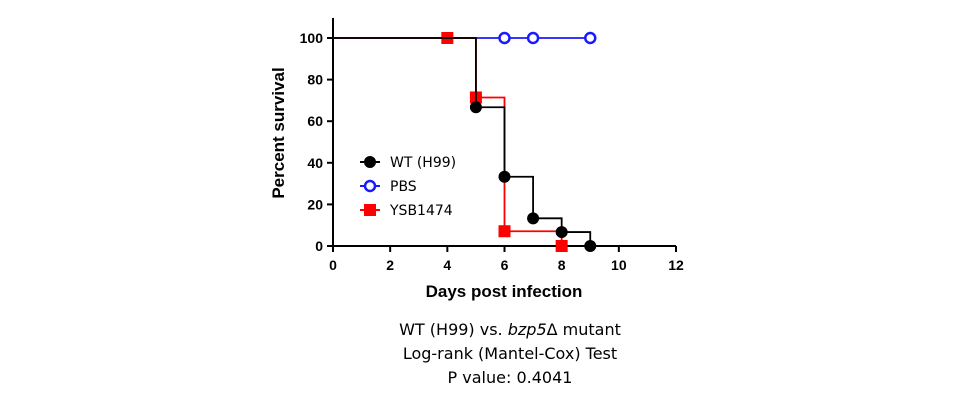 The width and height of the screenshot is (960, 415). What do you see at coordinates (319, 246) in the screenshot?
I see `y-tick-label: 0` at bounding box center [319, 246].